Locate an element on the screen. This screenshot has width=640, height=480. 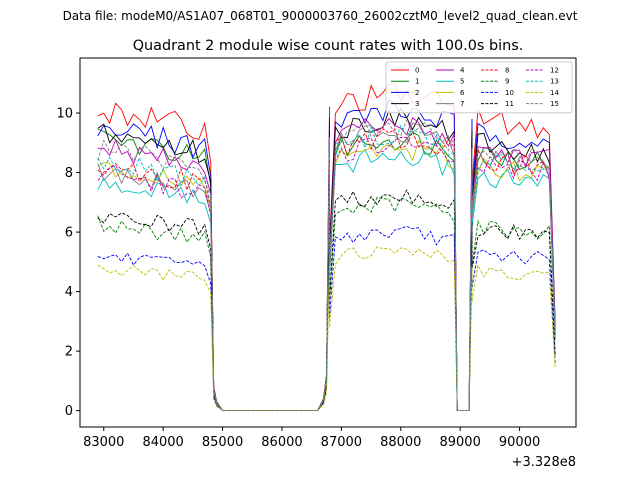
x-tick-label: 88000 is located at coordinates (400, 442).